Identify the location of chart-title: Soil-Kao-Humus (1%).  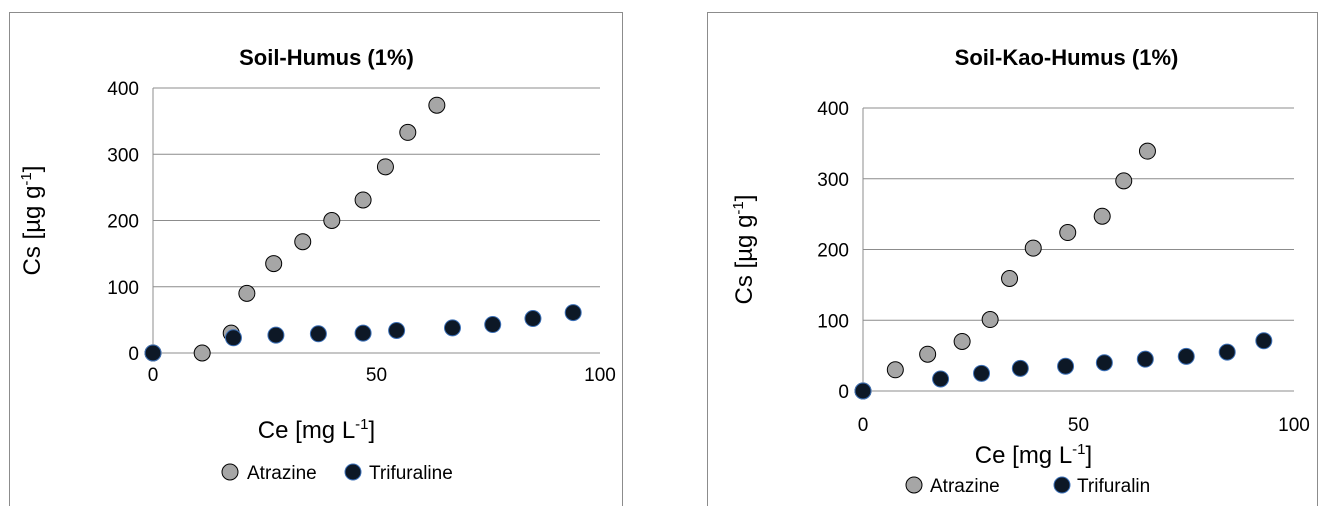
(1067, 57).